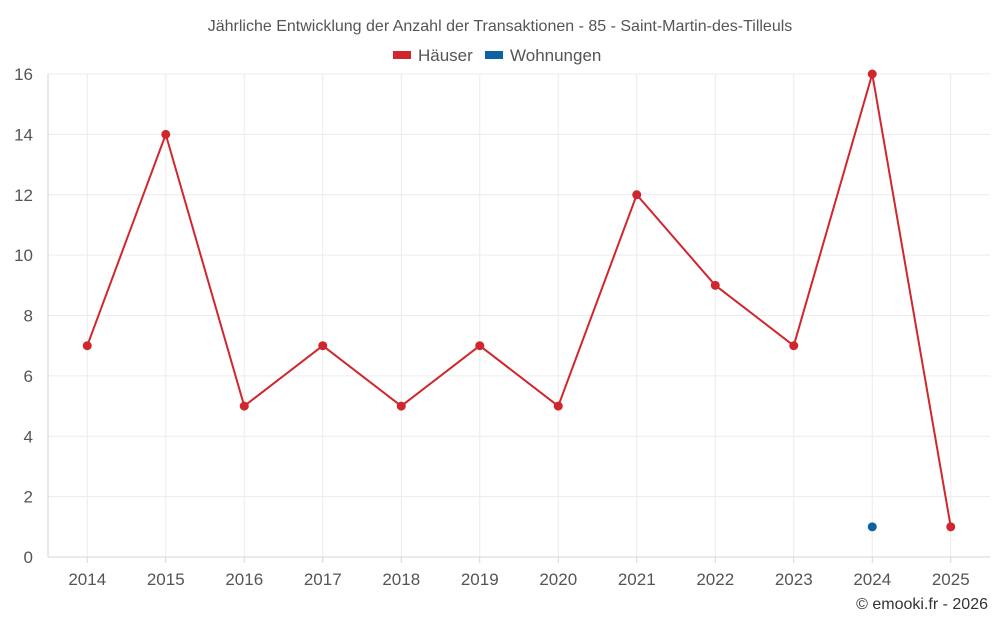  What do you see at coordinates (23, 134) in the screenshot?
I see `y-tick-label: 14` at bounding box center [23, 134].